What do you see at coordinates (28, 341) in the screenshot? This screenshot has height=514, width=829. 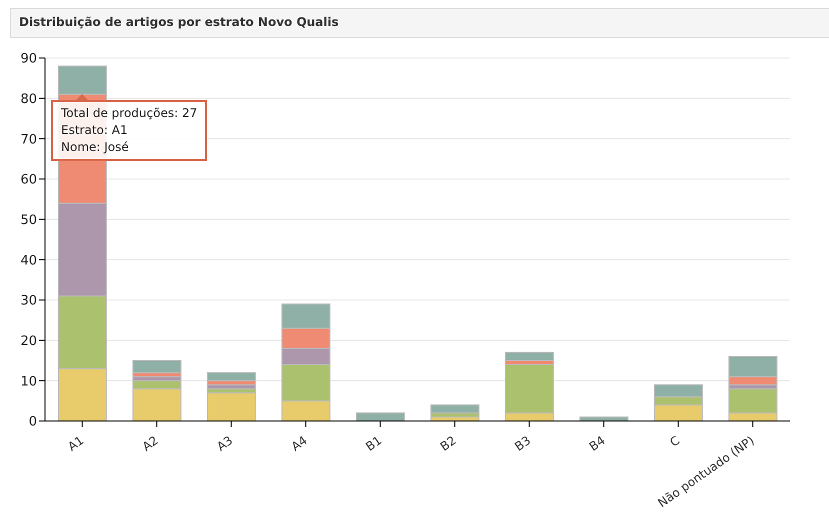 I see `y-tick-label: 20` at bounding box center [28, 341].